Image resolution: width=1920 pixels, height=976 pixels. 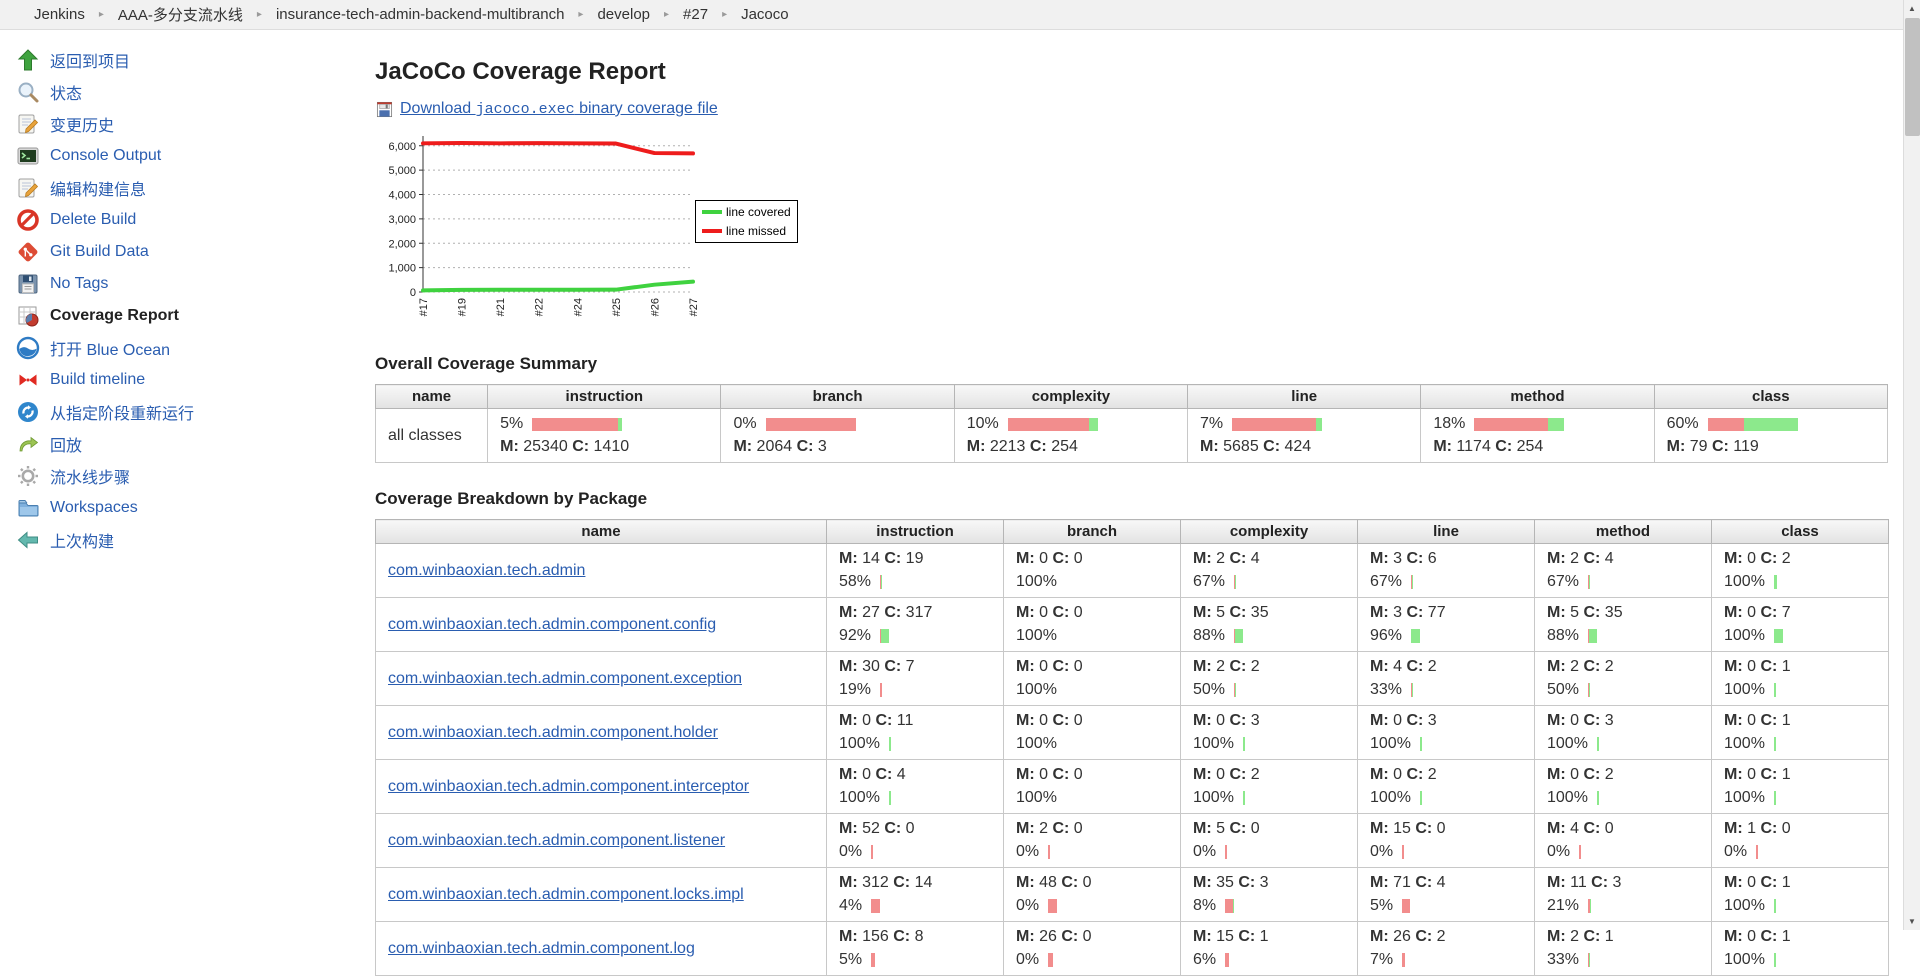 I want to click on breadcrumb-link: Jacoco, so click(x=765, y=14).